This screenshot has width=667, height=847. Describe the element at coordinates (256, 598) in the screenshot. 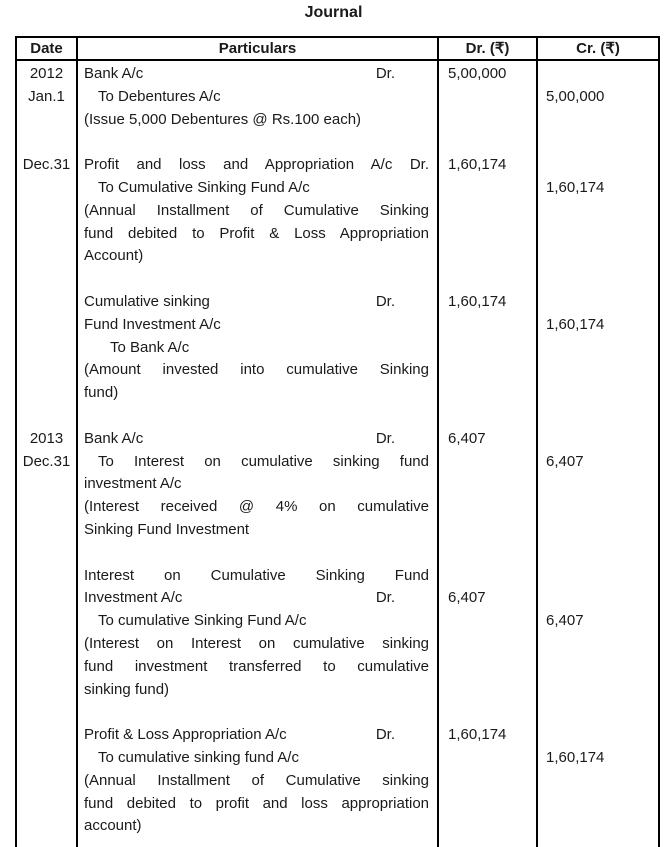

I see `particulars-line: Investment A/c Dr.` at that location.